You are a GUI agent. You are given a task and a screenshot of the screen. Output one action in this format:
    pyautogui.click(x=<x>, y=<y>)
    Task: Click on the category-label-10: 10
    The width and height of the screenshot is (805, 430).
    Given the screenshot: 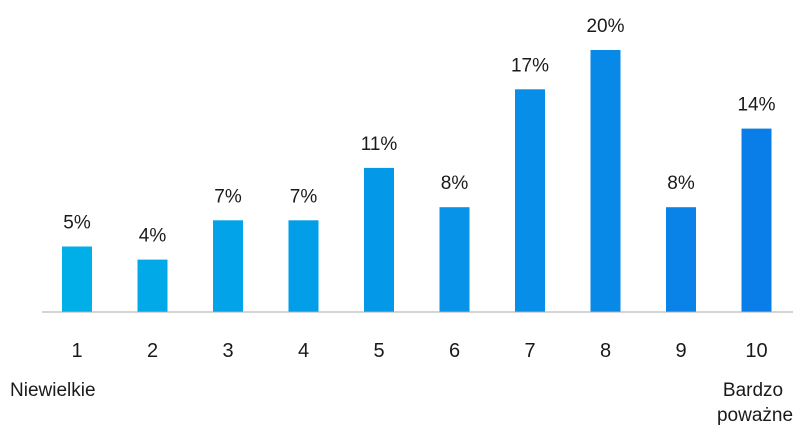 What is the action you would take?
    pyautogui.click(x=756, y=351)
    